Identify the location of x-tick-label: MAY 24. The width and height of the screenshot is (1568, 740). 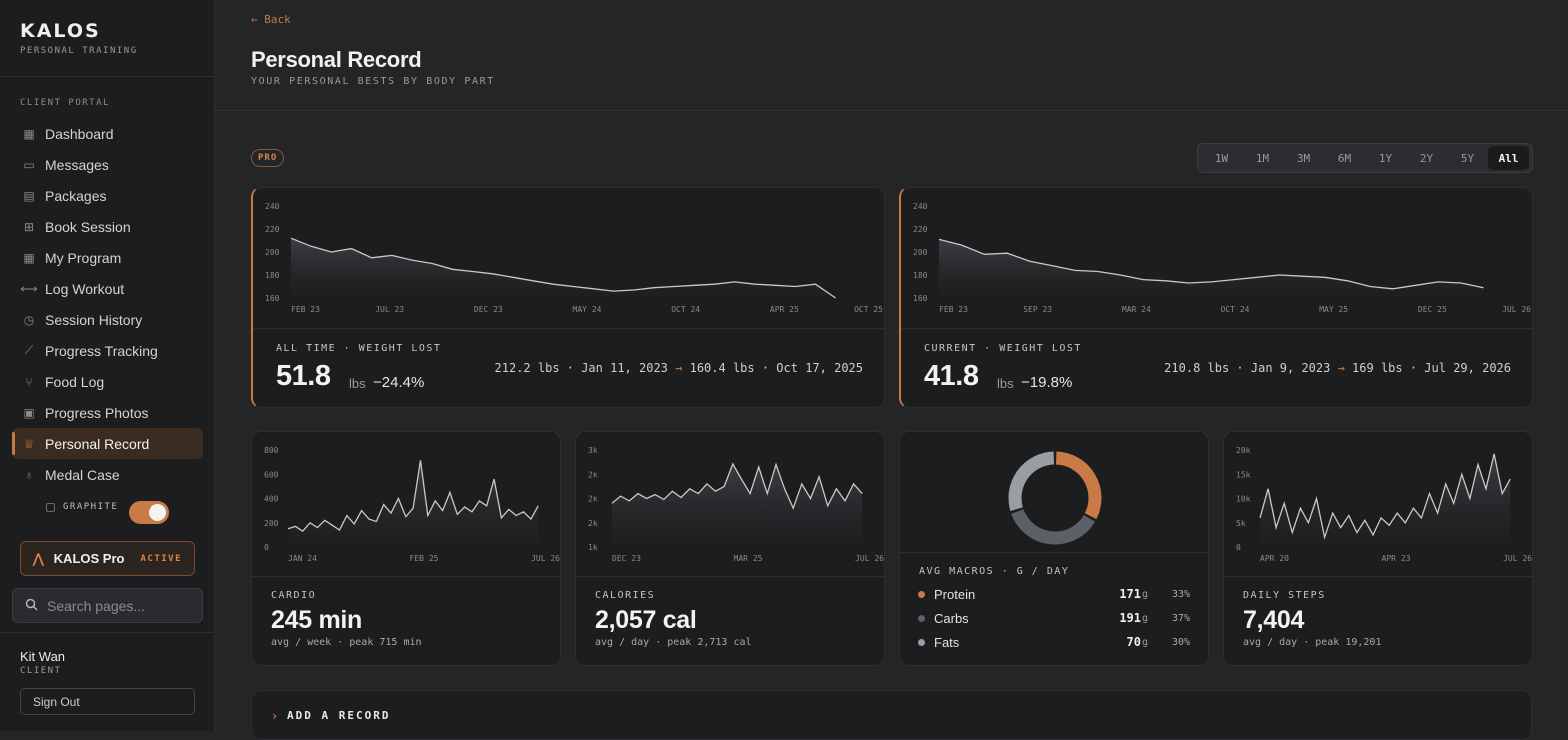
(587, 309).